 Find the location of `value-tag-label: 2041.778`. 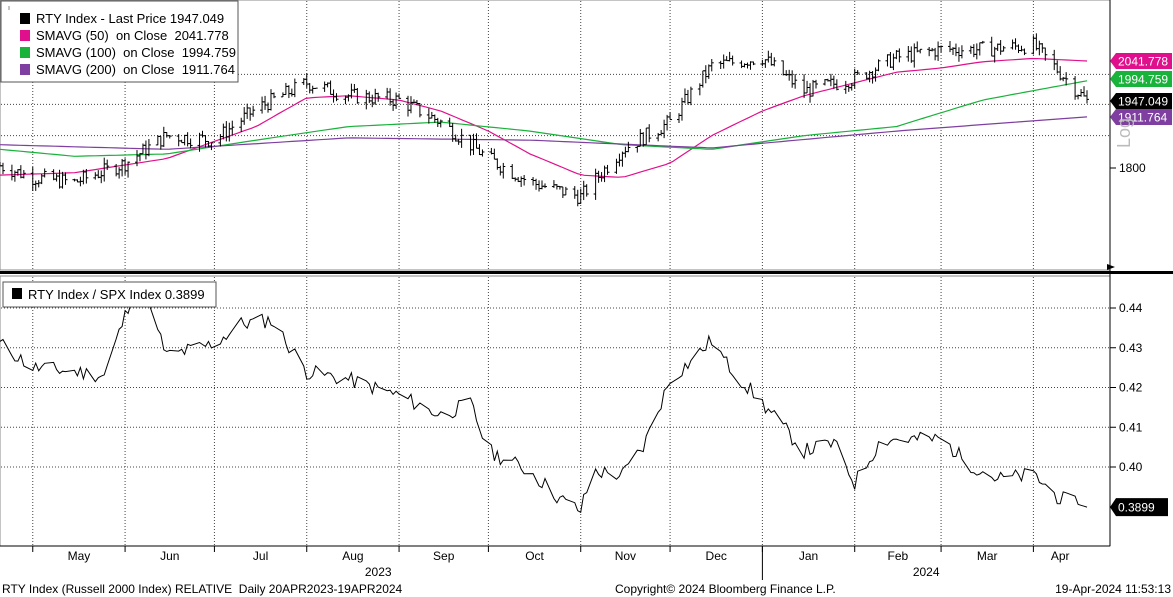

value-tag-label: 2041.778 is located at coordinates (1143, 62).